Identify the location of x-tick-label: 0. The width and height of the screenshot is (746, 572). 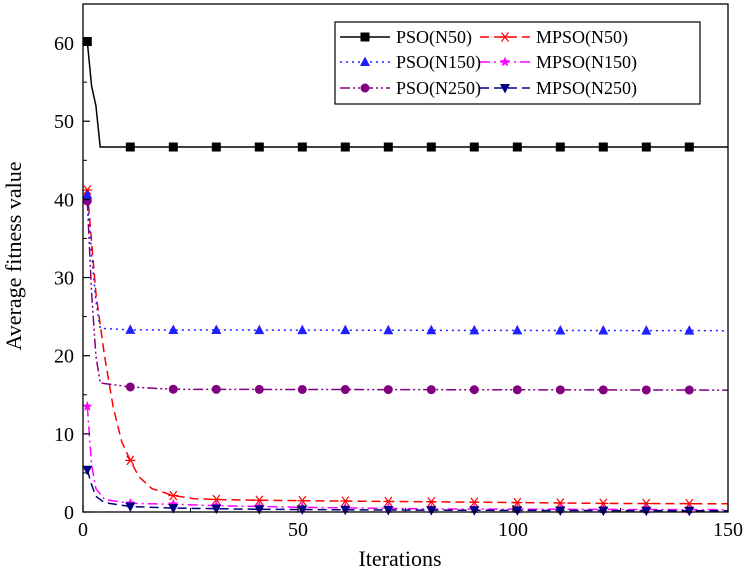
(83, 530).